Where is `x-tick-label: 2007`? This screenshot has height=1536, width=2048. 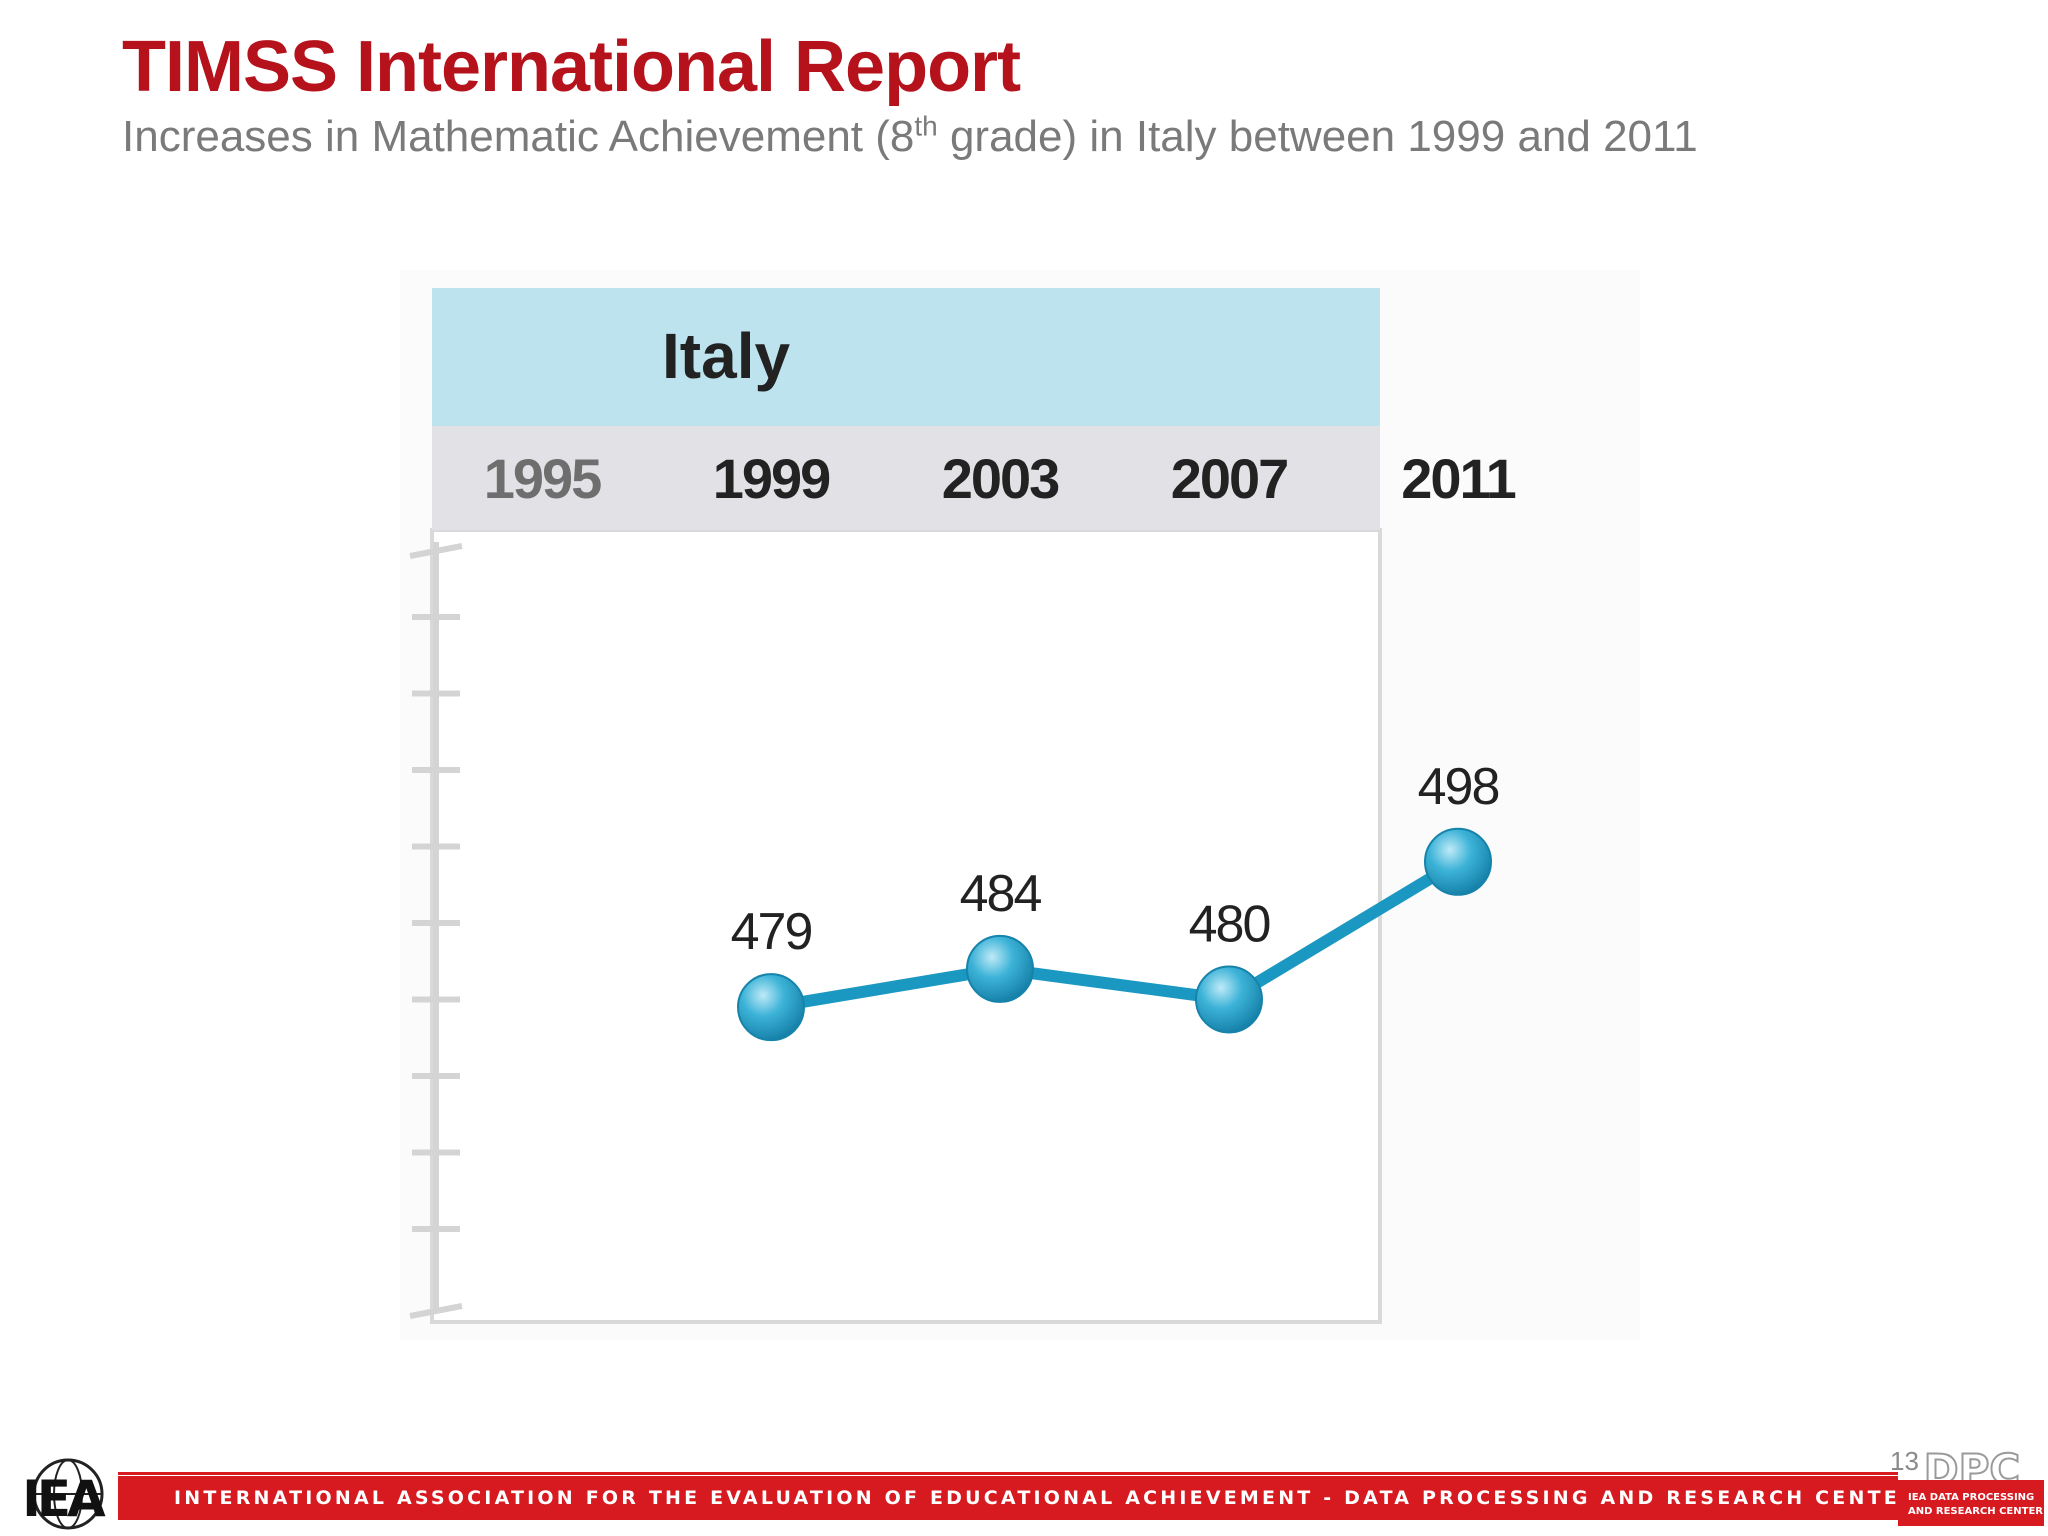
x-tick-label: 2007 is located at coordinates (1229, 478).